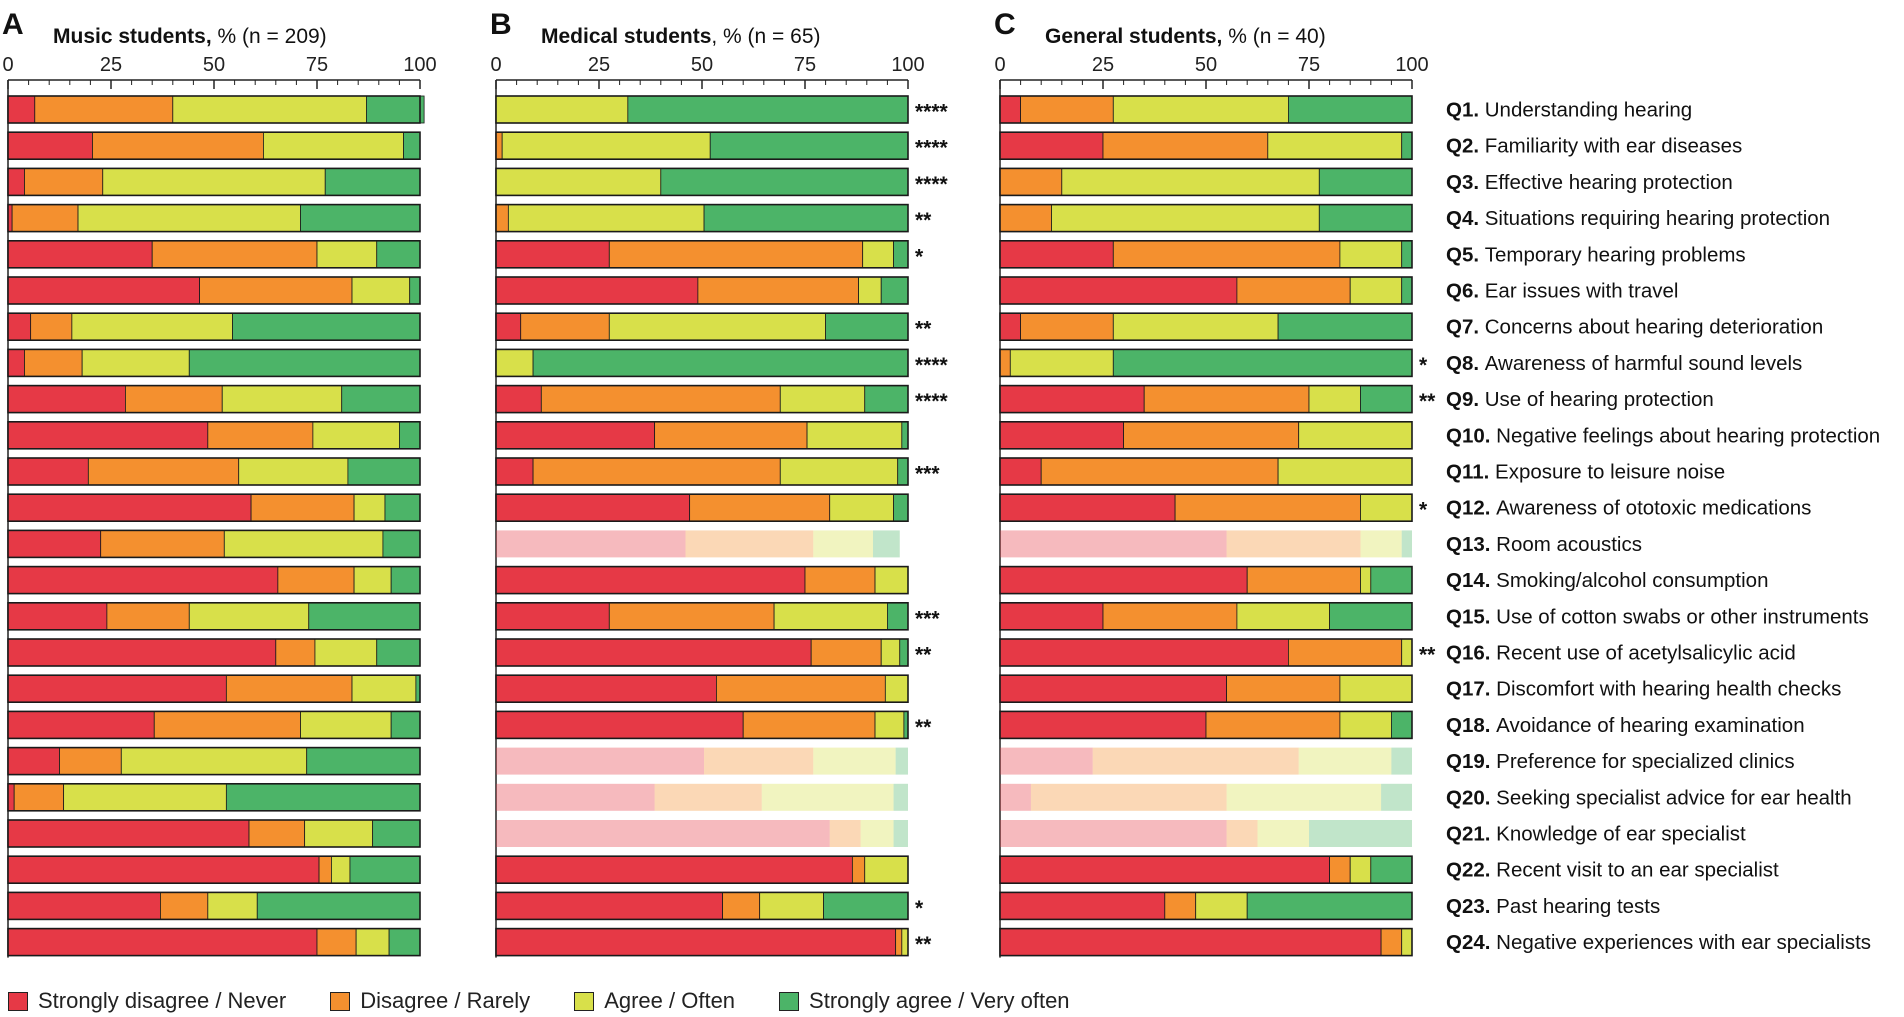 This screenshot has width=1904, height=1017. Describe the element at coordinates (923, 944) in the screenshot. I see `significance-marker: **` at that location.